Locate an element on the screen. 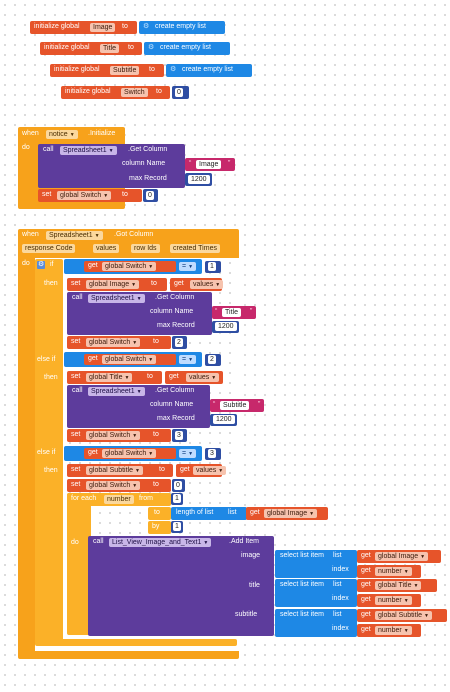 The height and width of the screenshot is (692, 450). text-field: Image is located at coordinates (209, 164).